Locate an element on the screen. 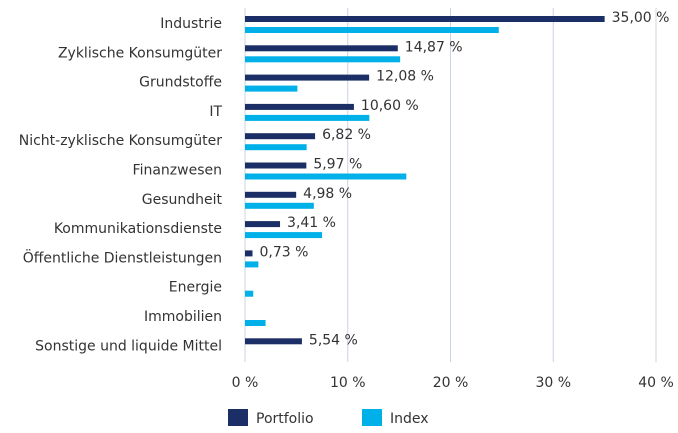 This screenshot has height=433, width=678. x-tick-label: 40 % is located at coordinates (656, 383).